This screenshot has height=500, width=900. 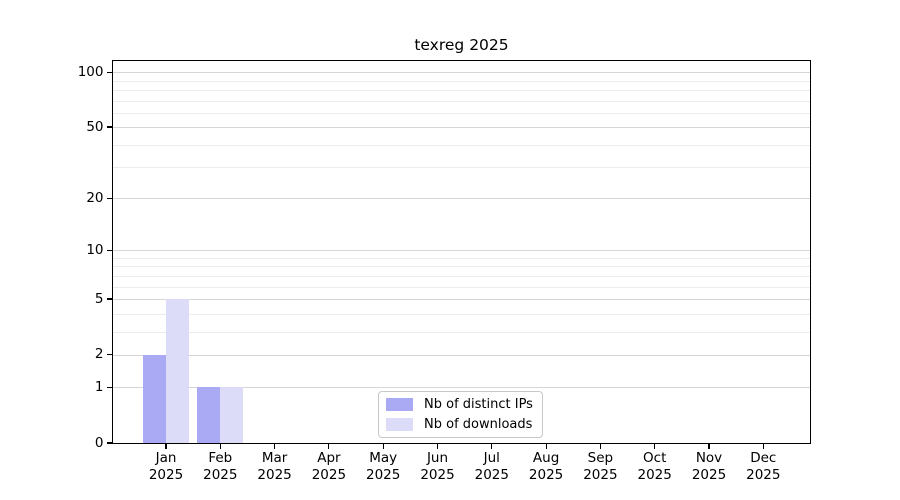 What do you see at coordinates (99, 386) in the screenshot?
I see `y-tick-label: 1` at bounding box center [99, 386].